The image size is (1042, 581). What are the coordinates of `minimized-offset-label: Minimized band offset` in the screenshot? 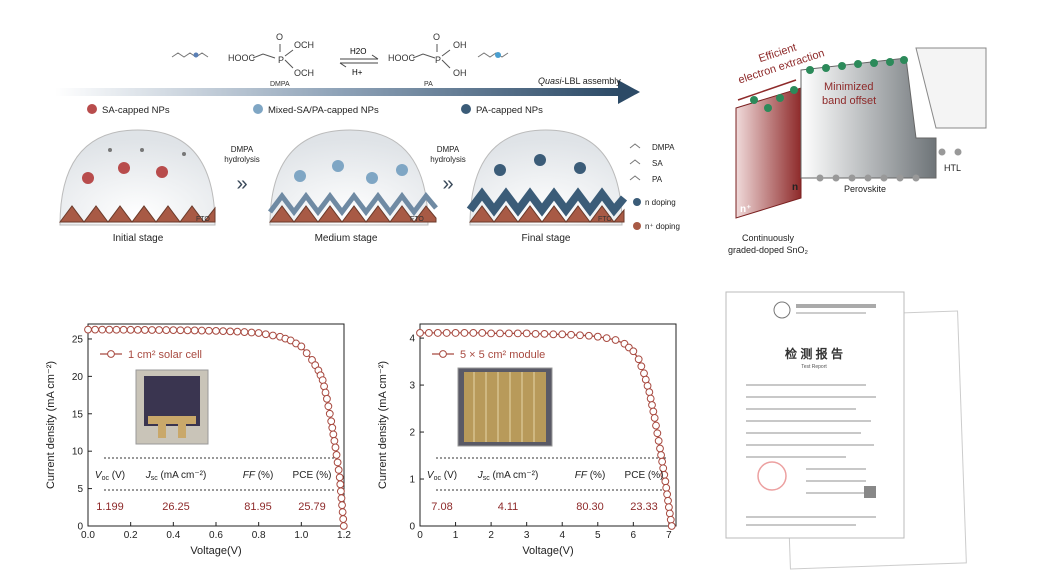 It's located at (849, 94).